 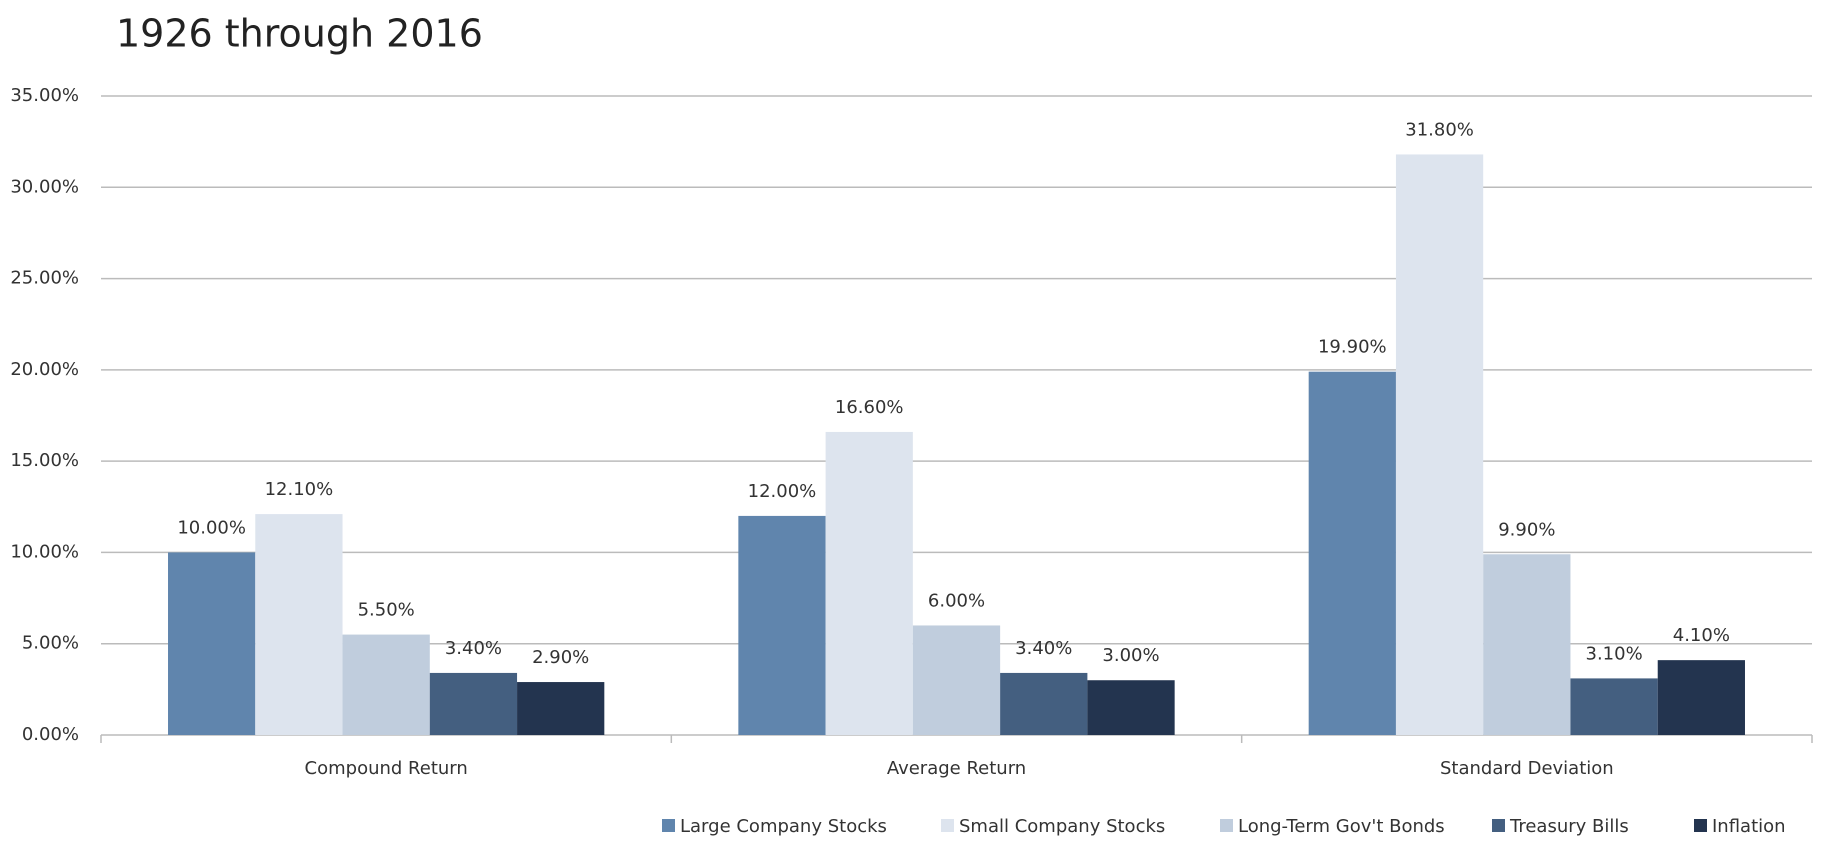 What do you see at coordinates (44, 369) in the screenshot?
I see `y-tick-label: 20.00%` at bounding box center [44, 369].